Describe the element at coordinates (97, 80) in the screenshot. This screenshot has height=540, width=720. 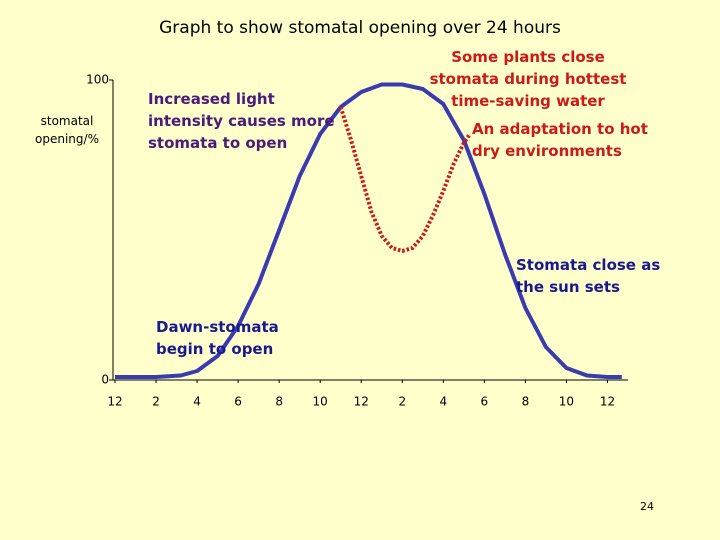
I see `y-tick-label: 100` at that location.